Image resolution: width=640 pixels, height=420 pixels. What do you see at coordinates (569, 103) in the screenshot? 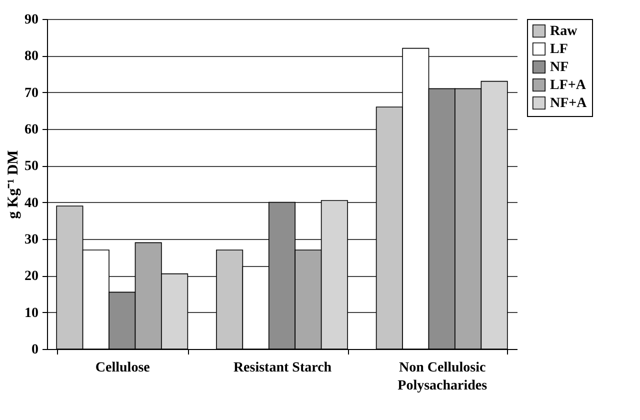
I see `legend-label: NF+A` at bounding box center [569, 103].